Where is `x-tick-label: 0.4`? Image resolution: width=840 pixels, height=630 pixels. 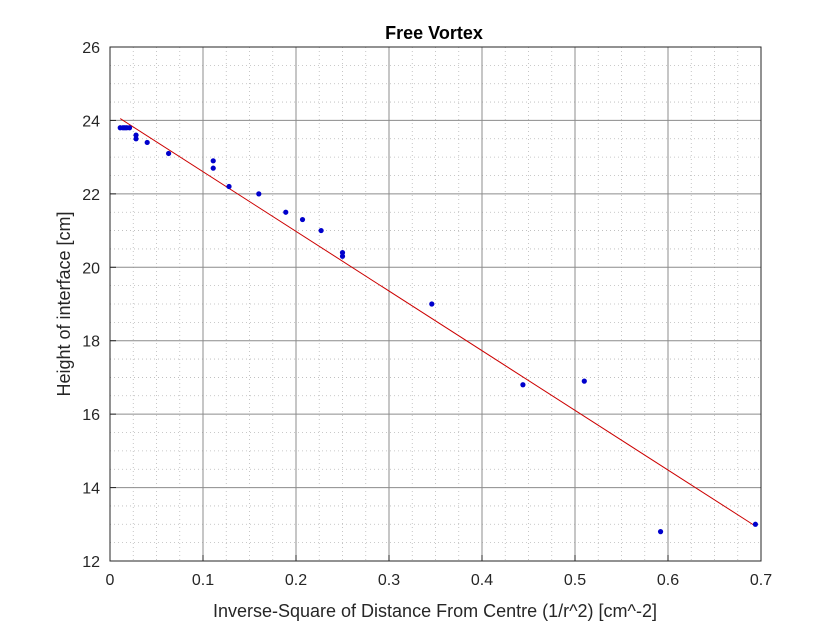 x-tick-label: 0.4 is located at coordinates (482, 580).